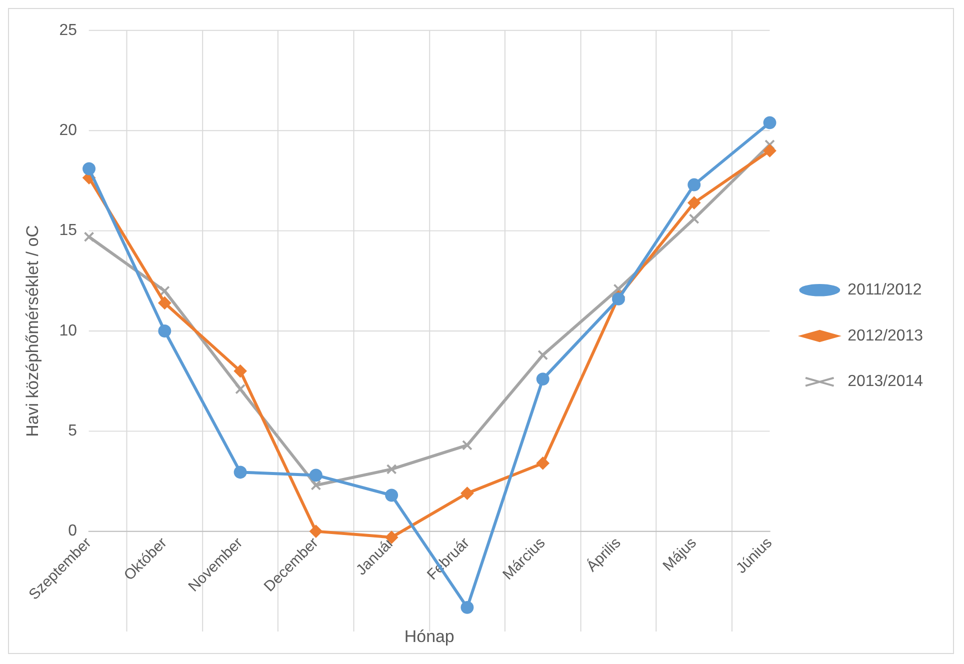 The height and width of the screenshot is (664, 964). What do you see at coordinates (68, 30) in the screenshot?
I see `y-tick-label: 25` at bounding box center [68, 30].